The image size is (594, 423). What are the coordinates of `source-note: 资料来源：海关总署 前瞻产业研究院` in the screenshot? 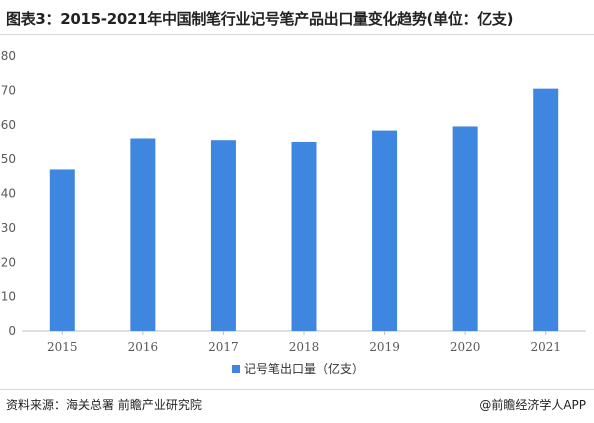 It's located at (104, 405).